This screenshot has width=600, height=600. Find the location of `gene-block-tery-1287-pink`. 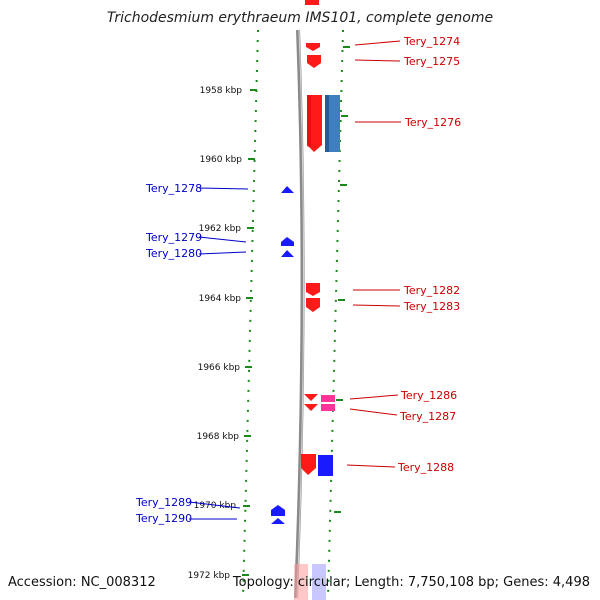

gene-block-tery-1287-pink is located at coordinates (328, 407).